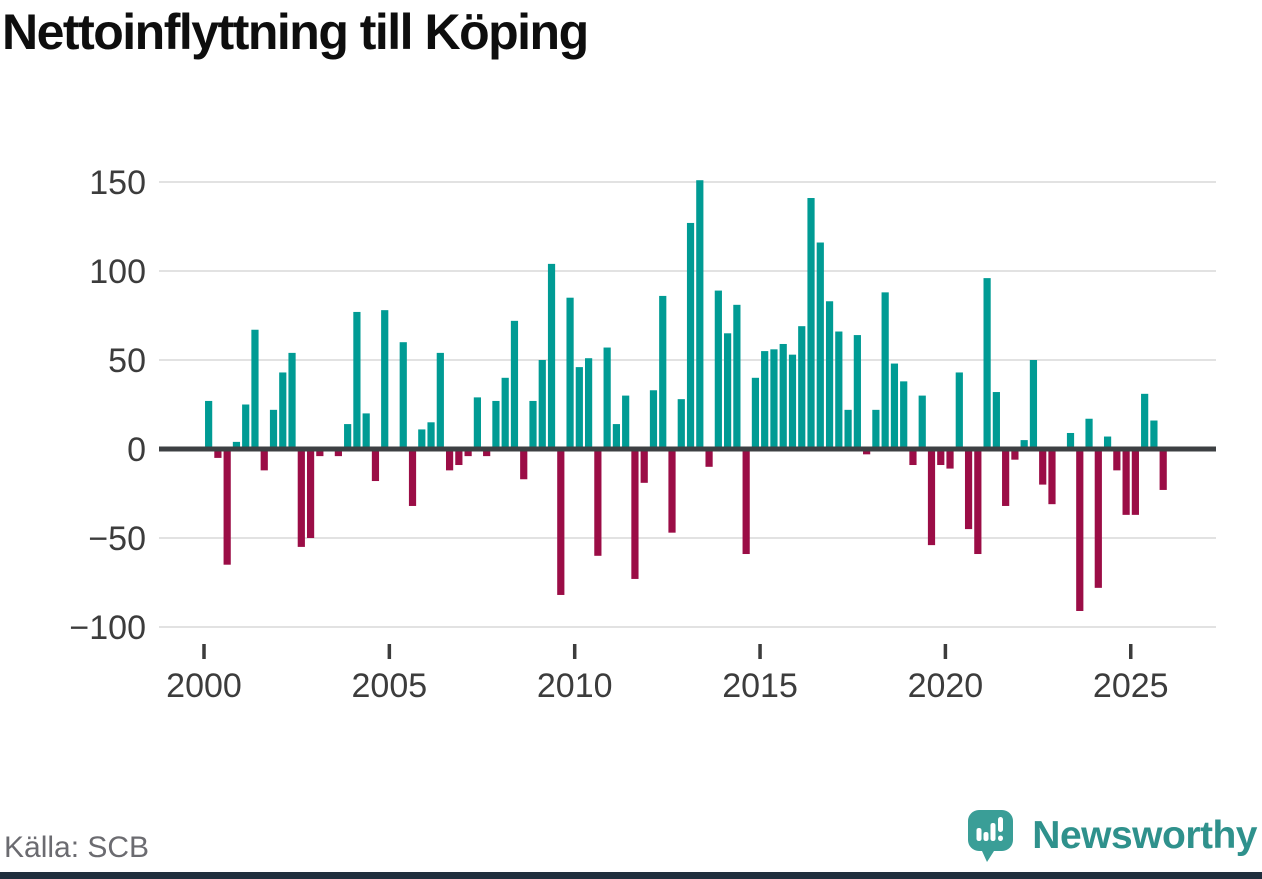 The height and width of the screenshot is (879, 1262). What do you see at coordinates (607, 398) in the screenshot?
I see `bar-2010-Q4` at bounding box center [607, 398].